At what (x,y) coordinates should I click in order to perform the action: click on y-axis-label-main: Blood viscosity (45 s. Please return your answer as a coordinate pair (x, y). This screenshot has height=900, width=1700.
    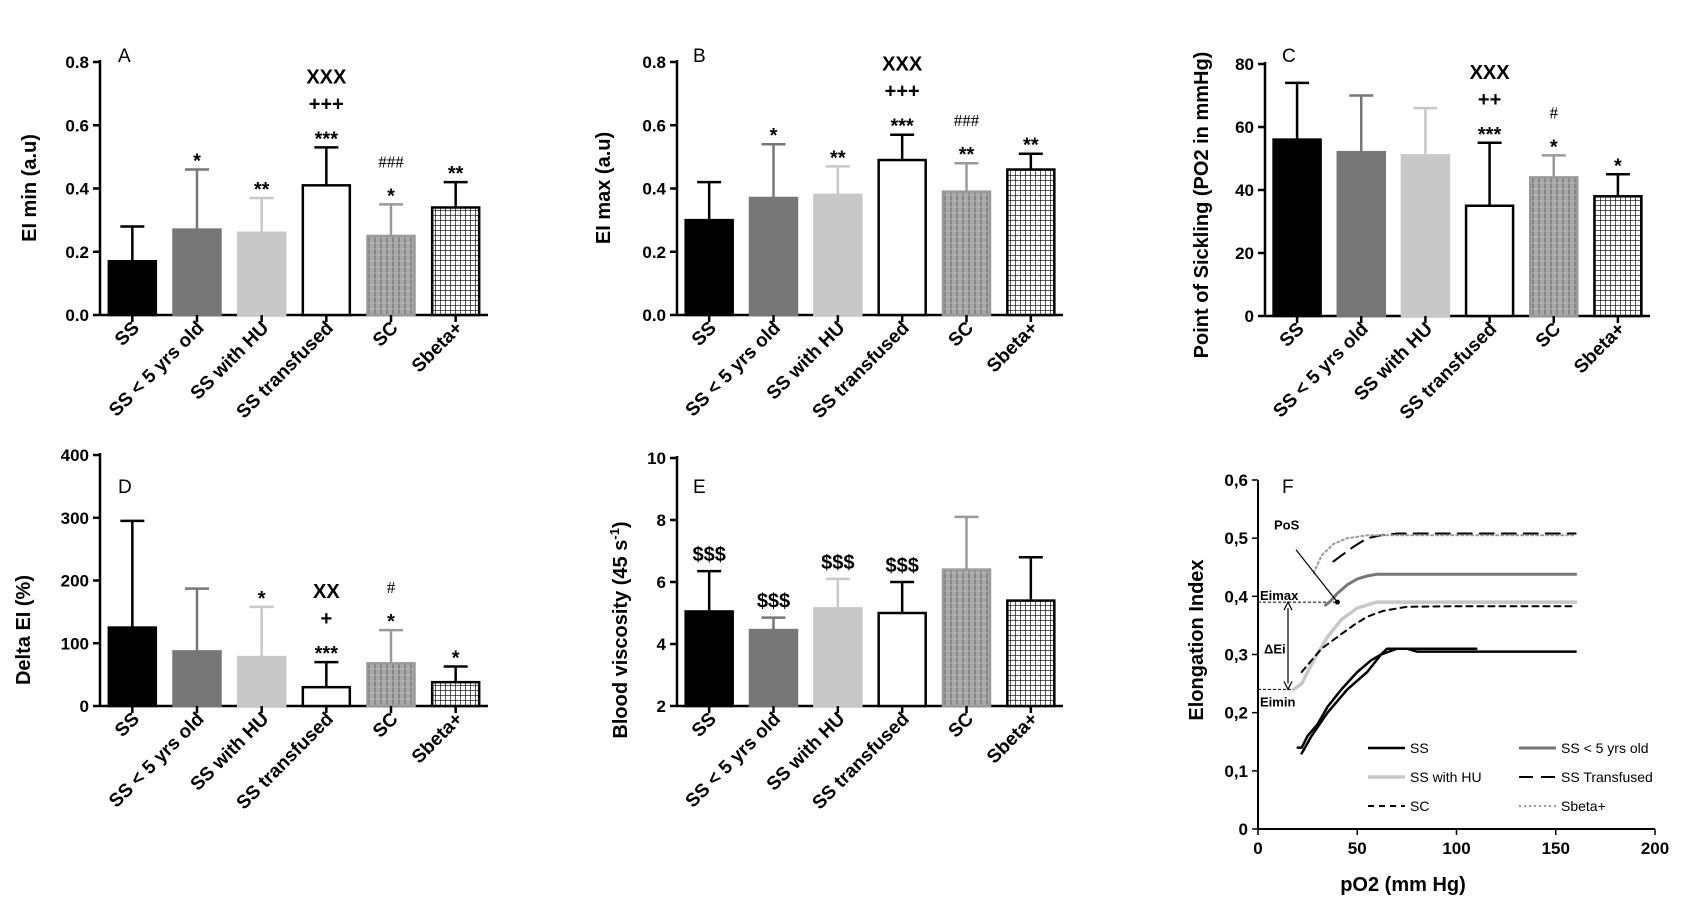
    Looking at the image, I should click on (621, 639).